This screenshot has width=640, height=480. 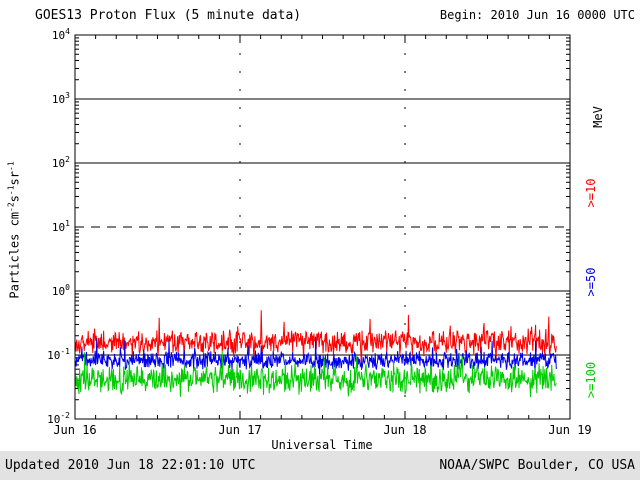 What do you see at coordinates (591, 282) in the screenshot?
I see `legend-ge50: >=50` at bounding box center [591, 282].